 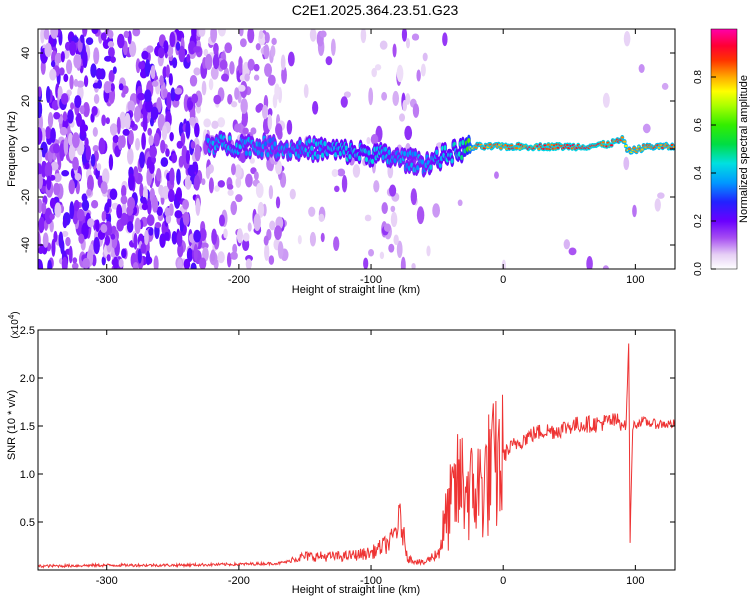 What do you see at coordinates (371, 581) in the screenshot?
I see `snr-x-tick-label: -100` at bounding box center [371, 581].